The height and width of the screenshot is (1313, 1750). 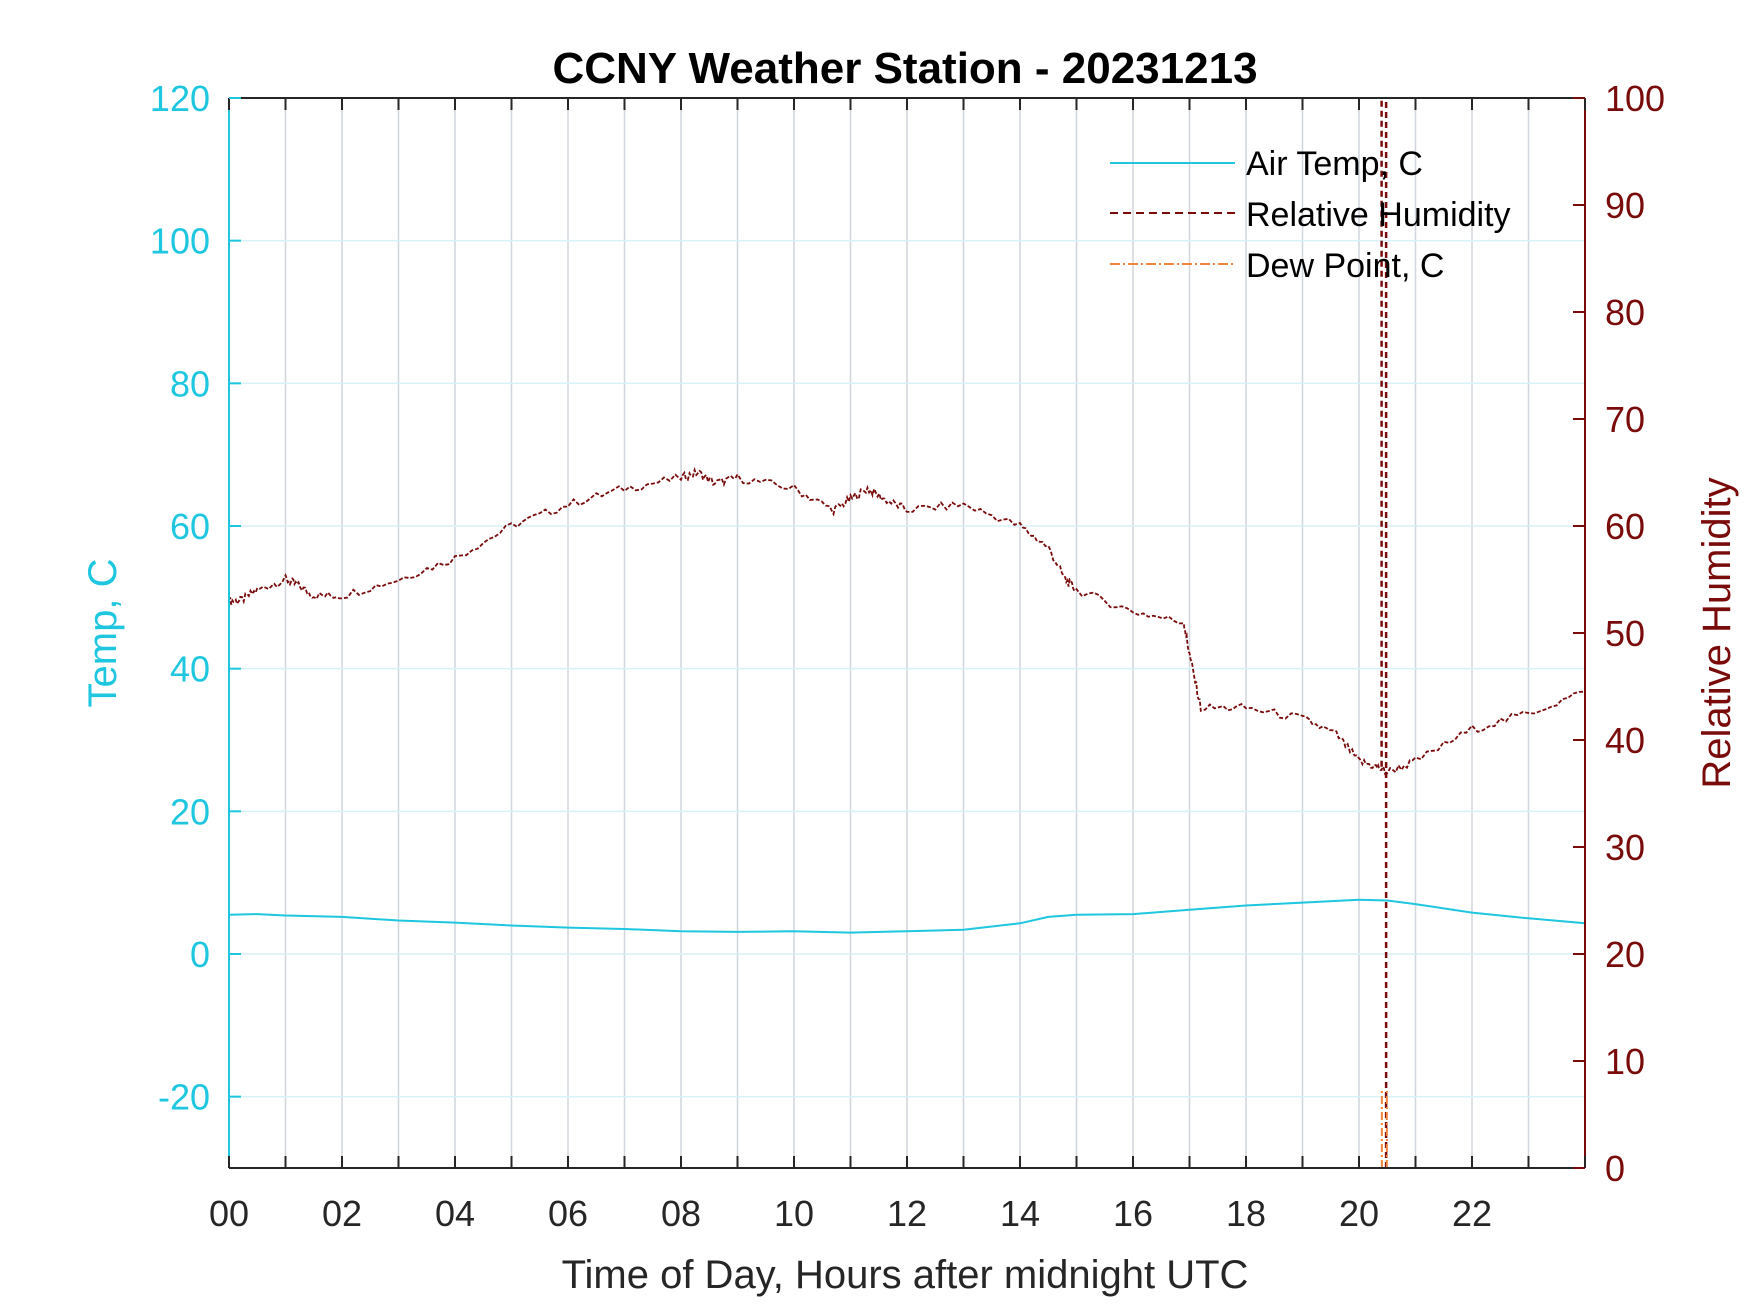 What do you see at coordinates (1625, 419) in the screenshot?
I see `y-right-tick-label: 70` at bounding box center [1625, 419].